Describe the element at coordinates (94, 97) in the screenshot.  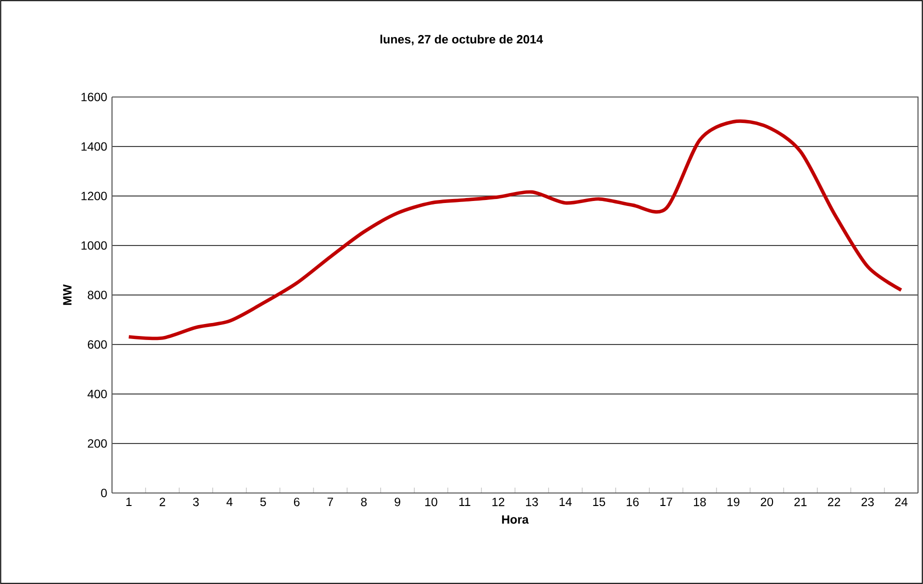
I see `y-tick-label: 1600` at that location.